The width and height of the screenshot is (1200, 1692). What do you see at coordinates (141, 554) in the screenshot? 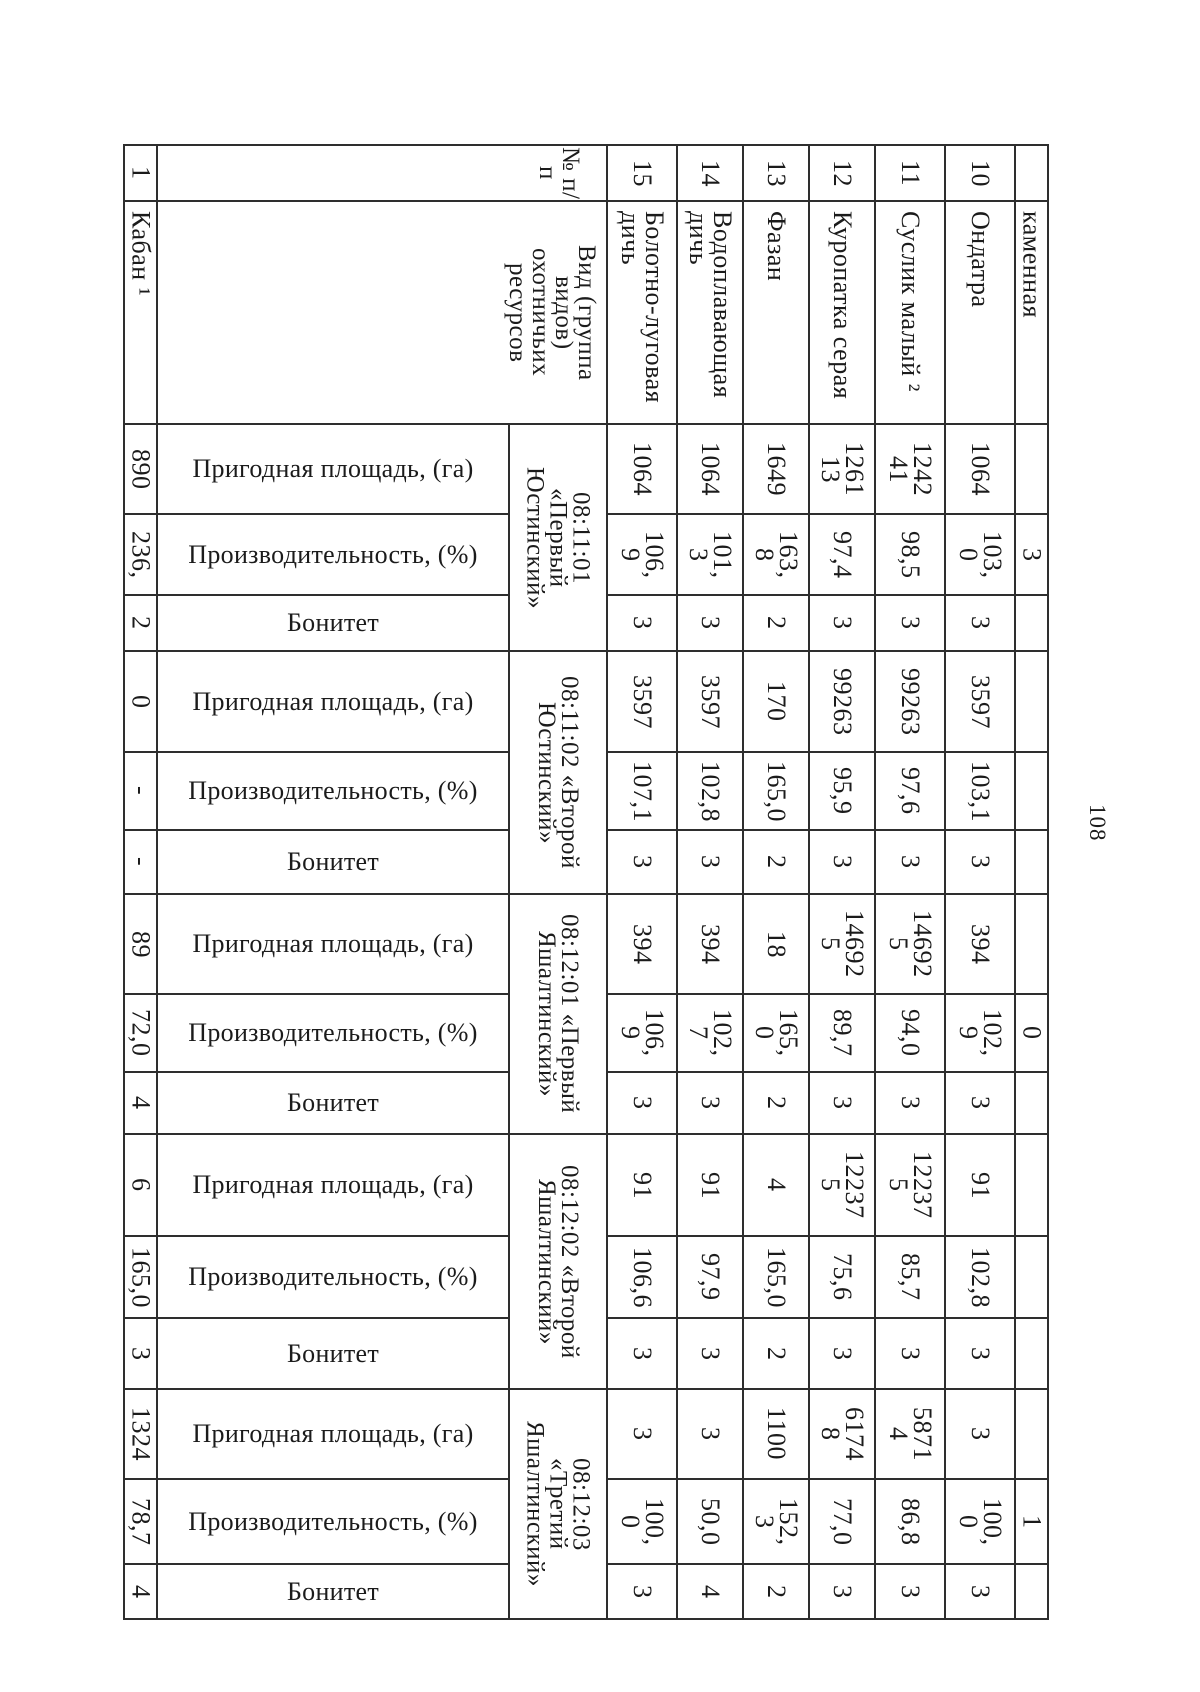
I see `kaban-value-cell-productivity-text: 236,` at bounding box center [141, 554].